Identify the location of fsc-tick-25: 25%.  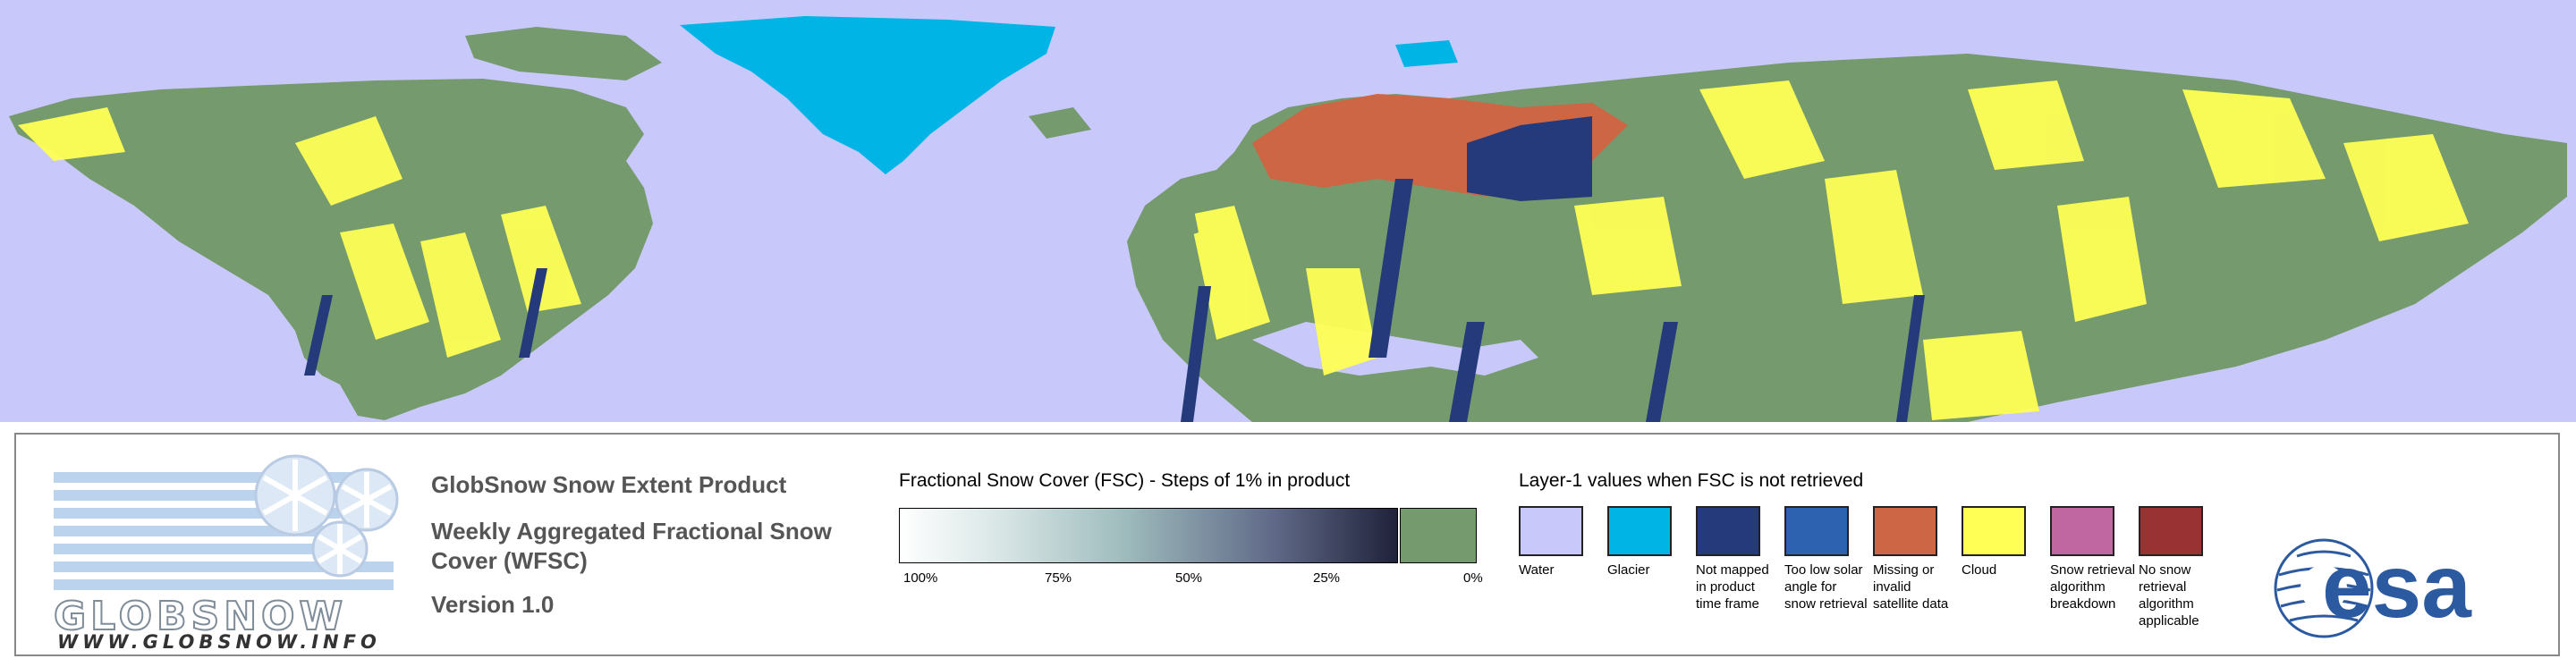
(1327, 578).